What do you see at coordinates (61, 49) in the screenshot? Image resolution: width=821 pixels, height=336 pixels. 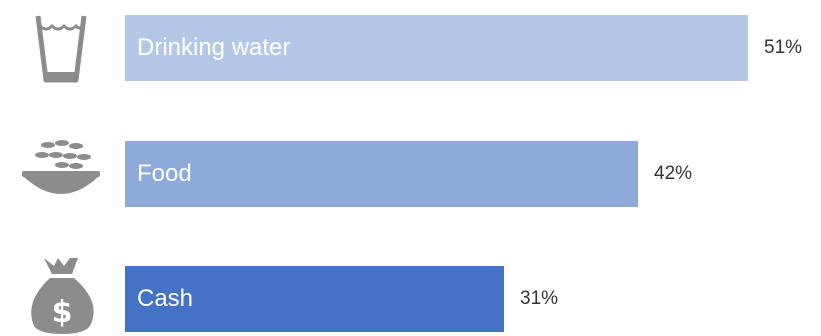 I see `water-glass-icon` at bounding box center [61, 49].